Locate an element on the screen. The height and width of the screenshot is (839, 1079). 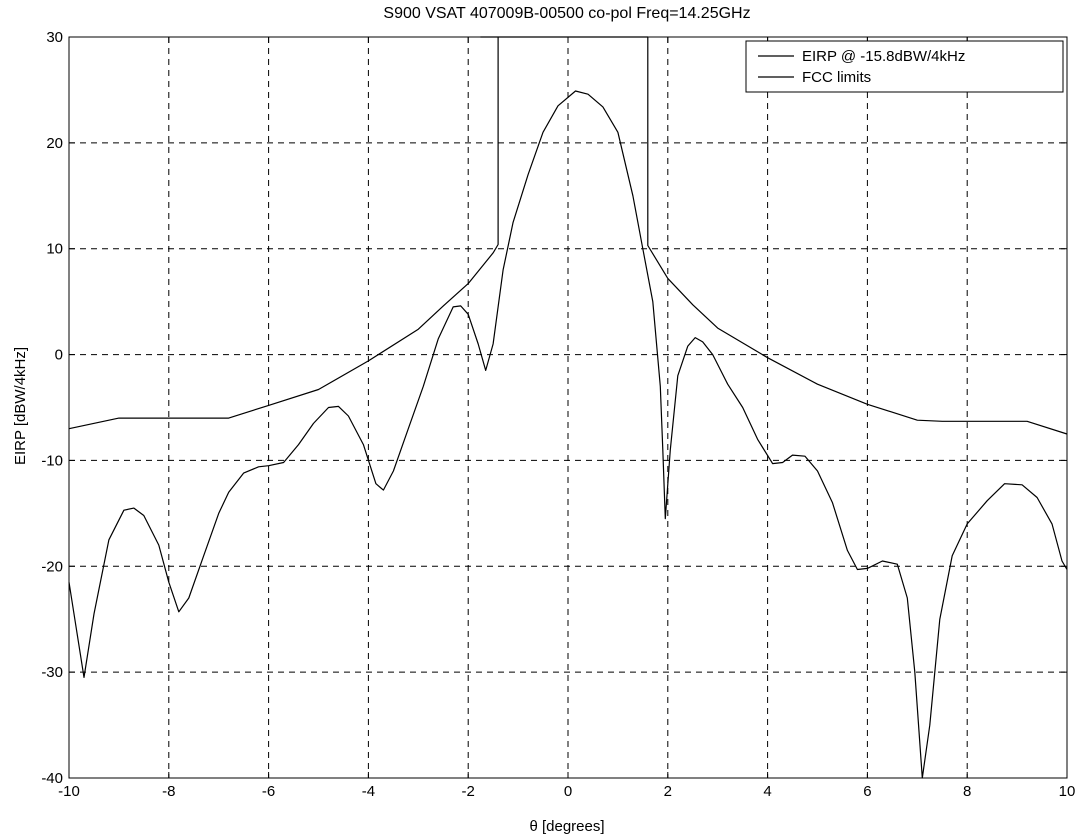
y-tick-label: 30 is located at coordinates (54, 37).